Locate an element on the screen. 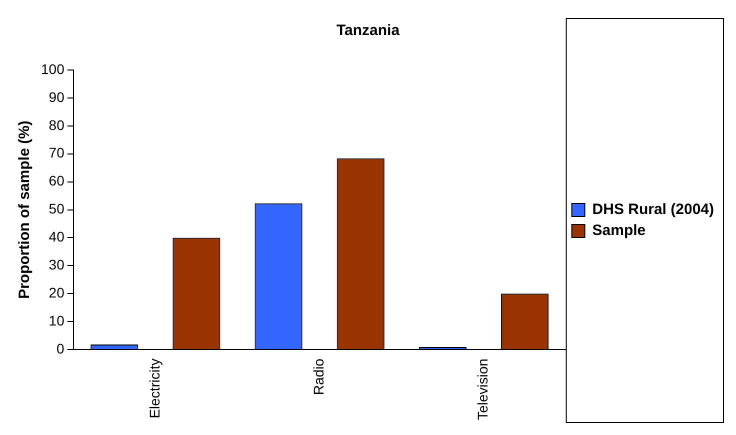 This screenshot has height=435, width=736. legend-label: DHS Rural (2004) is located at coordinates (653, 209).